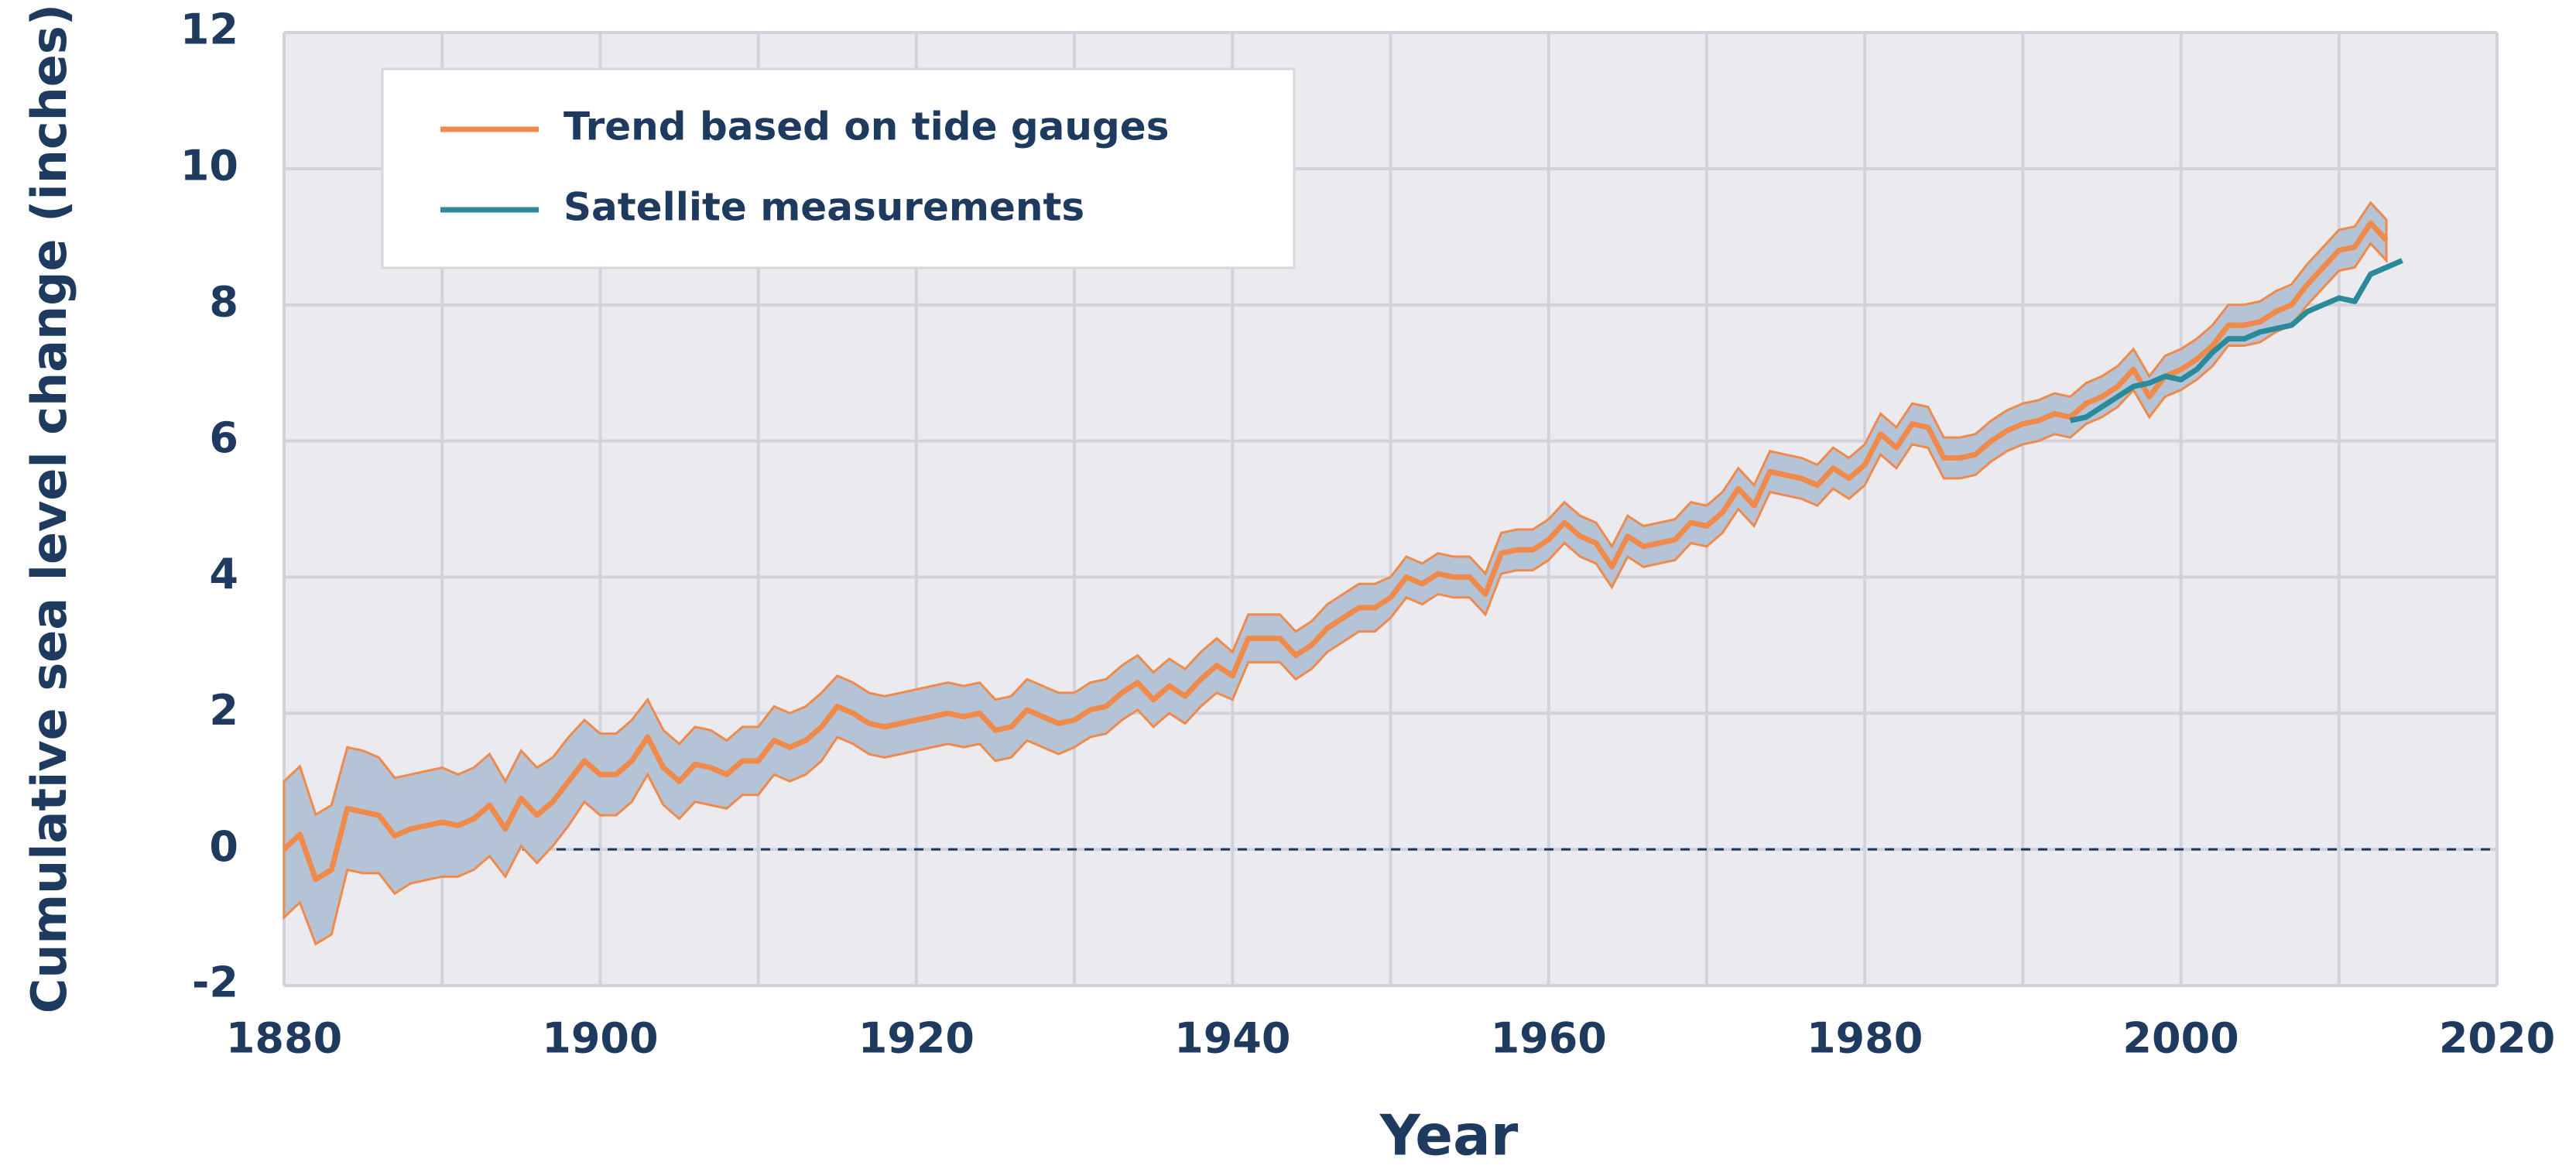  Describe the element at coordinates (838, 168) in the screenshot. I see `legend-box` at that location.